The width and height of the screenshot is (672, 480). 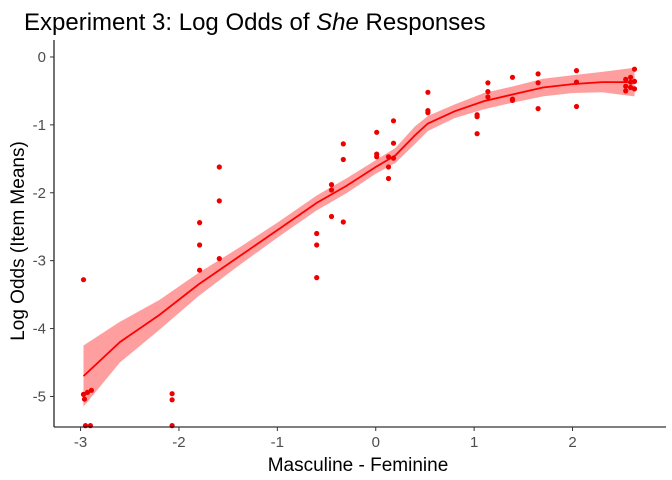 What do you see at coordinates (422, 22) in the screenshot?
I see `title-suffix: Responses` at bounding box center [422, 22].